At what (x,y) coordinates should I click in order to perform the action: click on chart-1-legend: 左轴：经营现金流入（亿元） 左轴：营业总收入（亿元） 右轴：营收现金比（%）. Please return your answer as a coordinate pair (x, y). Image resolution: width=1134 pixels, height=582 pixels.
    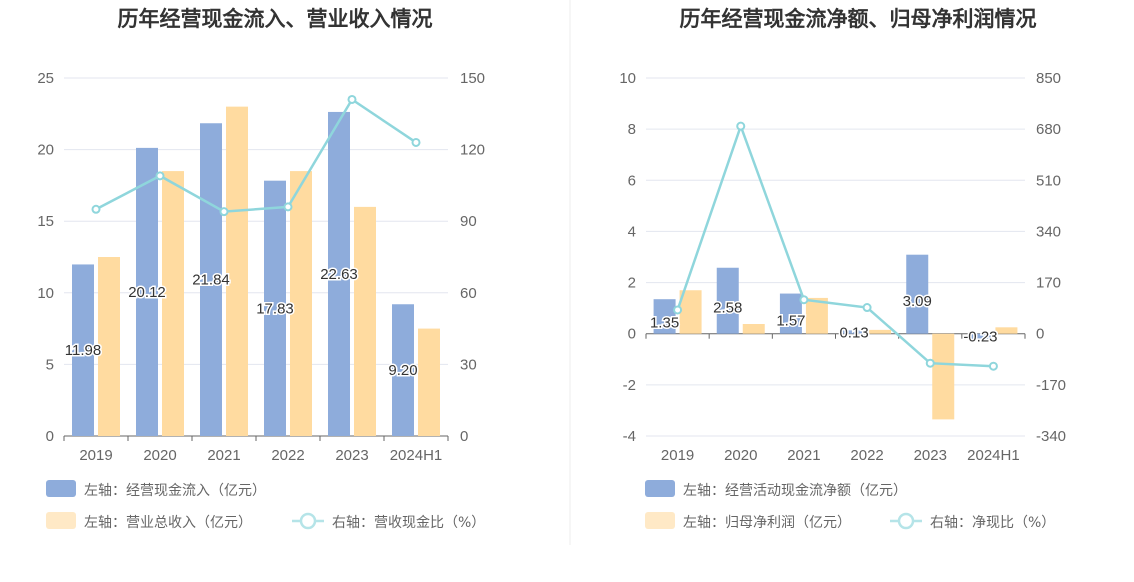
    Looking at the image, I should click on (265, 505).